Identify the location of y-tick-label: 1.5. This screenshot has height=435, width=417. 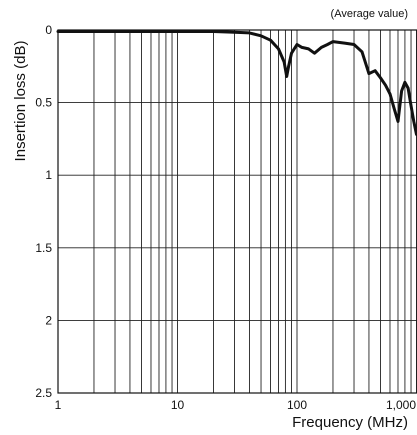
(43, 248).